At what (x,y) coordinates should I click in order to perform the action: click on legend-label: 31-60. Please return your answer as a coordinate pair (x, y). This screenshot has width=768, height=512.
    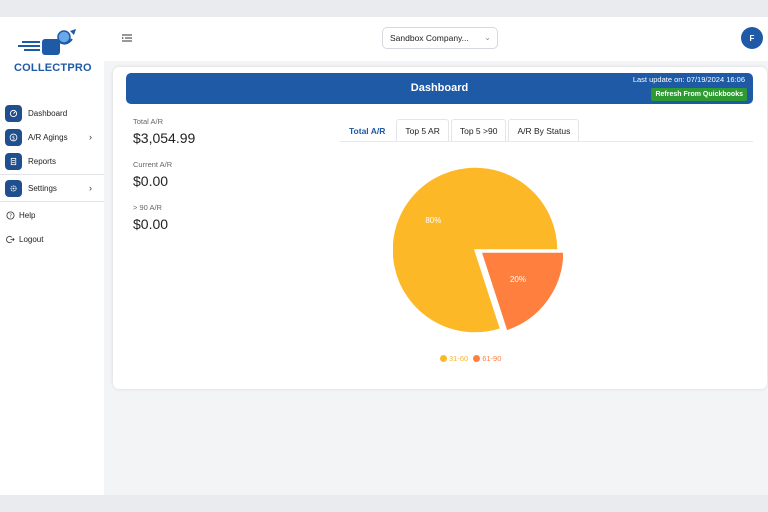
    Looking at the image, I should click on (459, 358).